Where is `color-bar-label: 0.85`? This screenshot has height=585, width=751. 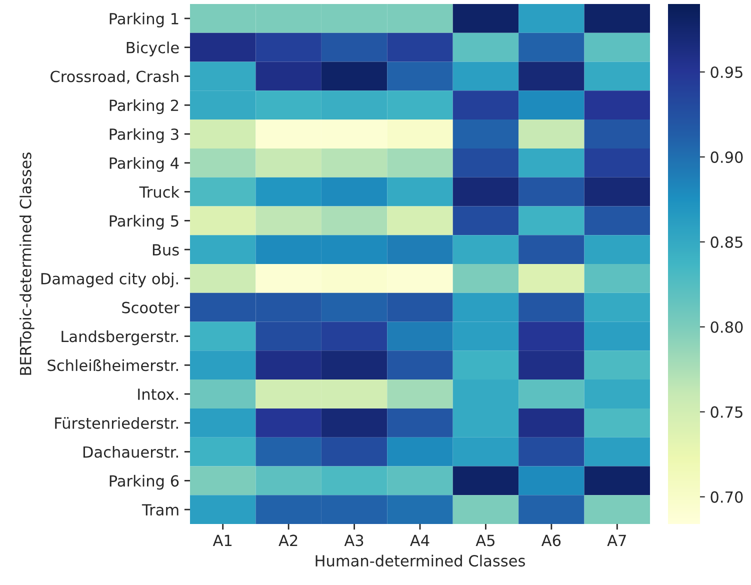 color-bar-label: 0.85 is located at coordinates (726, 242).